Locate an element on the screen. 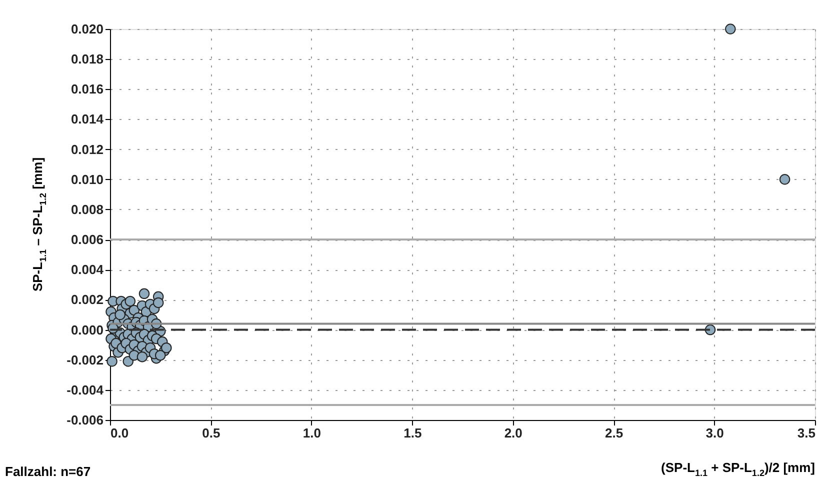  text: Fallzahl: n=67 is located at coordinates (48, 471).